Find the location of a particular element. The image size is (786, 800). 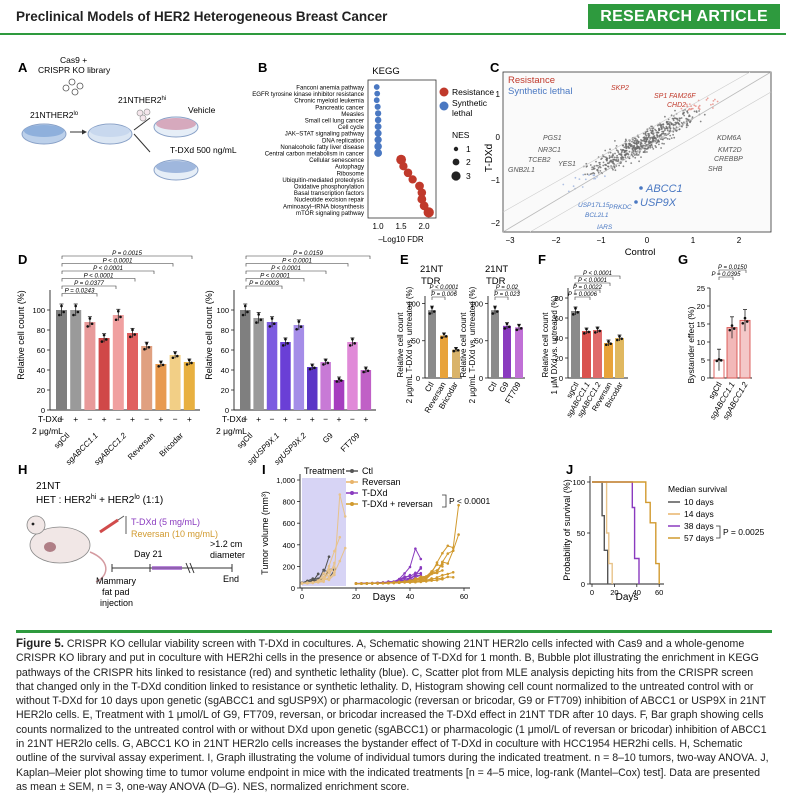

header-rule is located at coordinates (393, 34).